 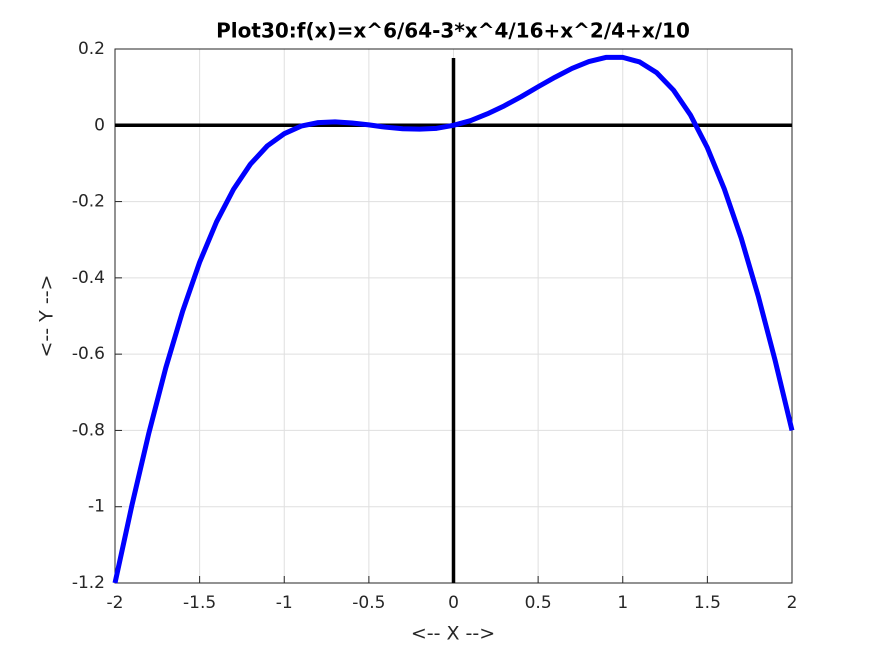 I want to click on x-tick-label: -1, so click(x=284, y=603).